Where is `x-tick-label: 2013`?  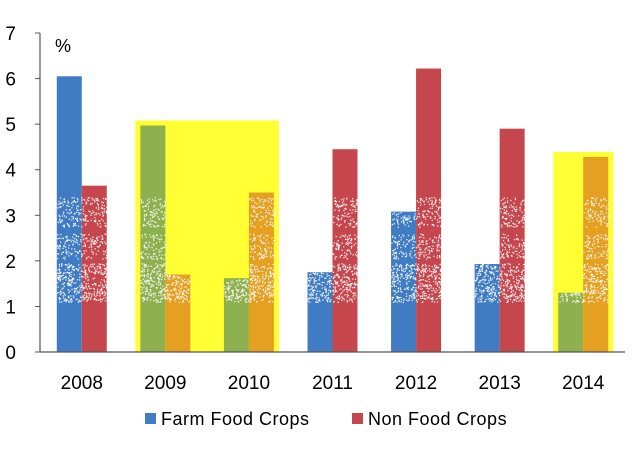 x-tick-label: 2013 is located at coordinates (500, 383).